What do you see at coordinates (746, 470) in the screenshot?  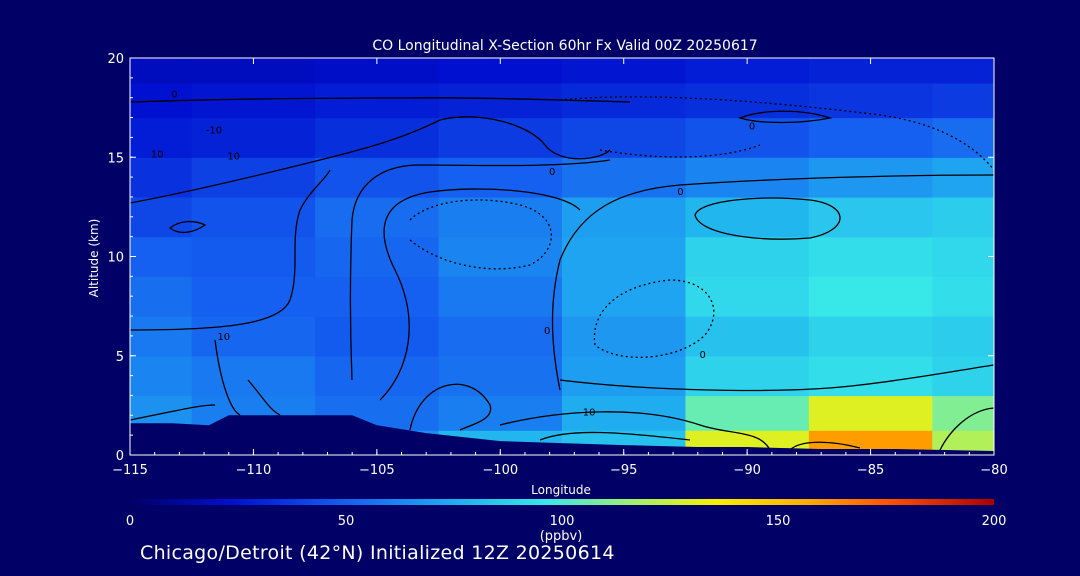 I see `x-tick-label: −90` at bounding box center [746, 470].